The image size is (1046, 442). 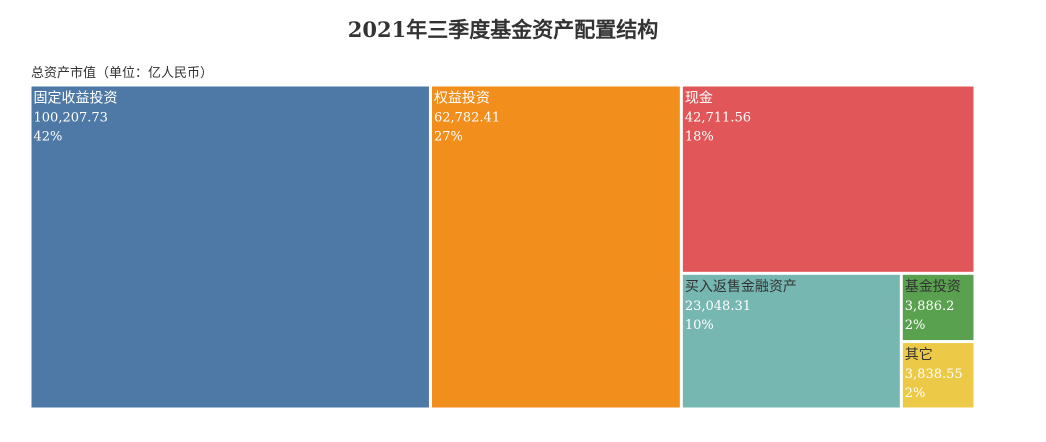 What do you see at coordinates (934, 374) in the screenshot?
I see `tile-value-label: 3,838.55` at bounding box center [934, 374].